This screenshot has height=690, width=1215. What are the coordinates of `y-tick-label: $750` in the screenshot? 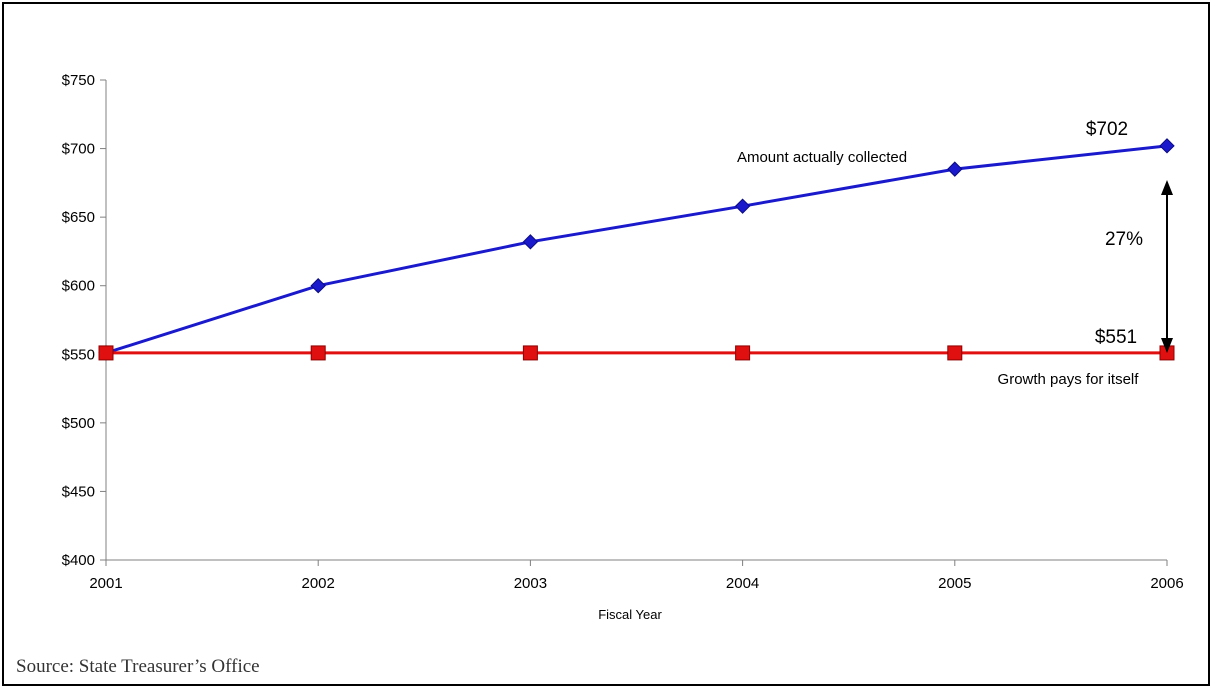 It's located at (78, 80).